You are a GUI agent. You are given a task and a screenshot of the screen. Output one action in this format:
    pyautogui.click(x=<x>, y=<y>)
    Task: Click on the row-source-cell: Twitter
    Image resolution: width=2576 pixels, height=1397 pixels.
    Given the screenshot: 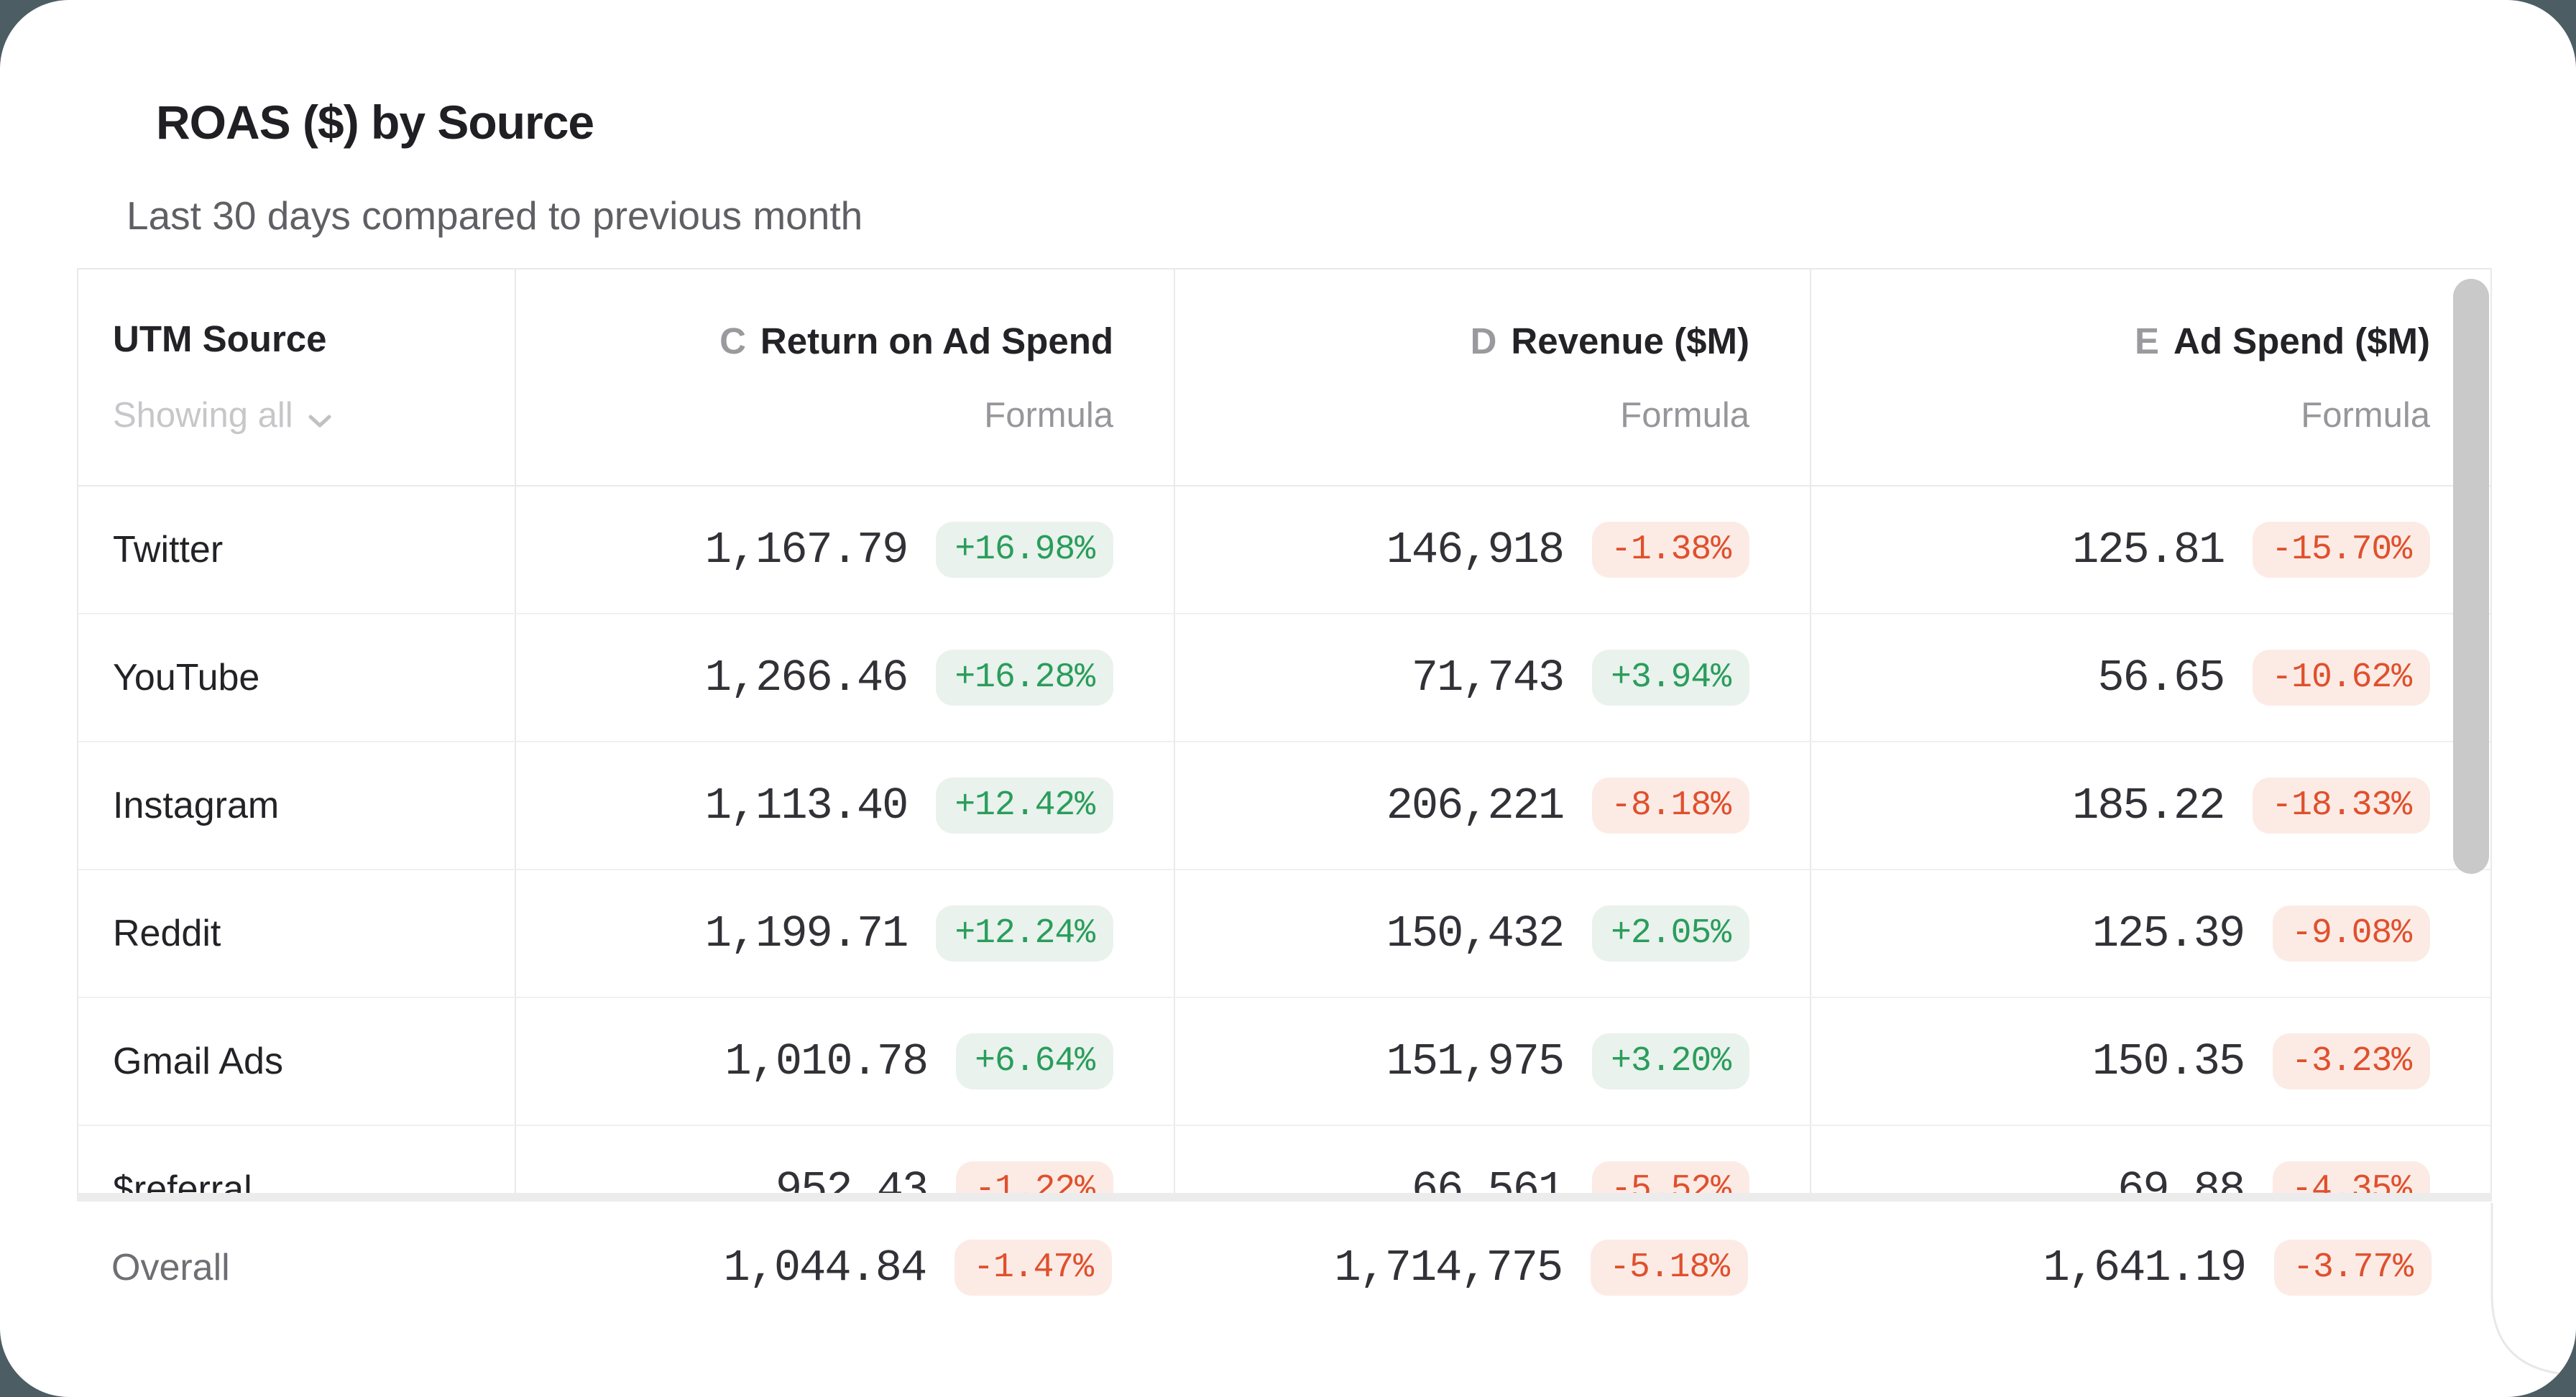 What is the action you would take?
    pyautogui.click(x=296, y=550)
    